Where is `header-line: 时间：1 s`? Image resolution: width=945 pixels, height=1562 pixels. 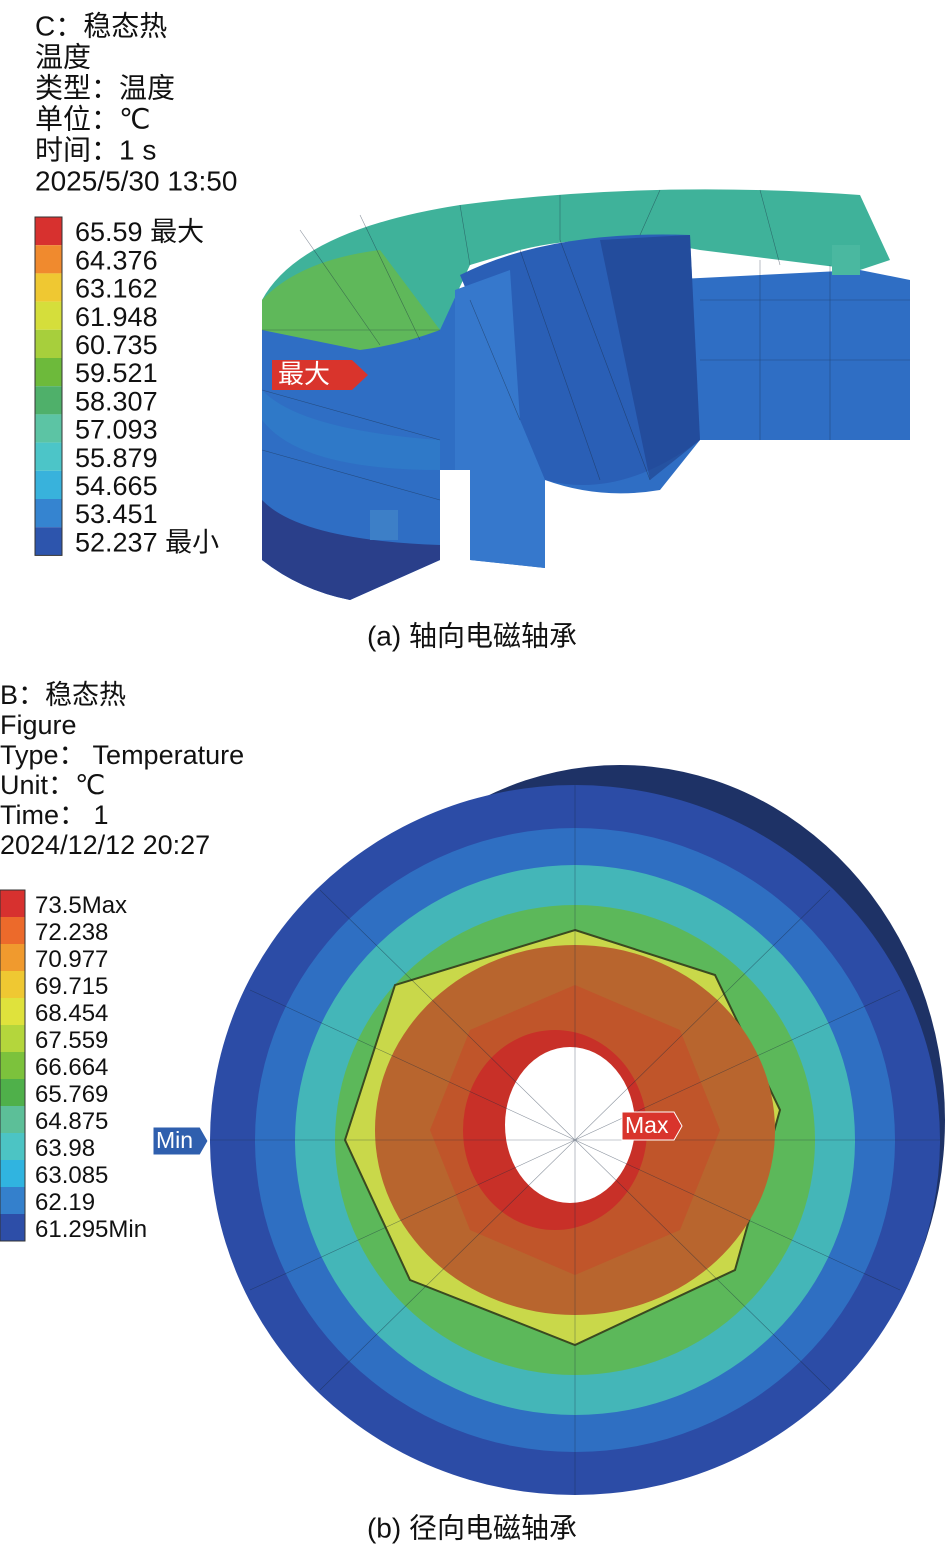
header-line: 时间：1 s is located at coordinates (95, 149).